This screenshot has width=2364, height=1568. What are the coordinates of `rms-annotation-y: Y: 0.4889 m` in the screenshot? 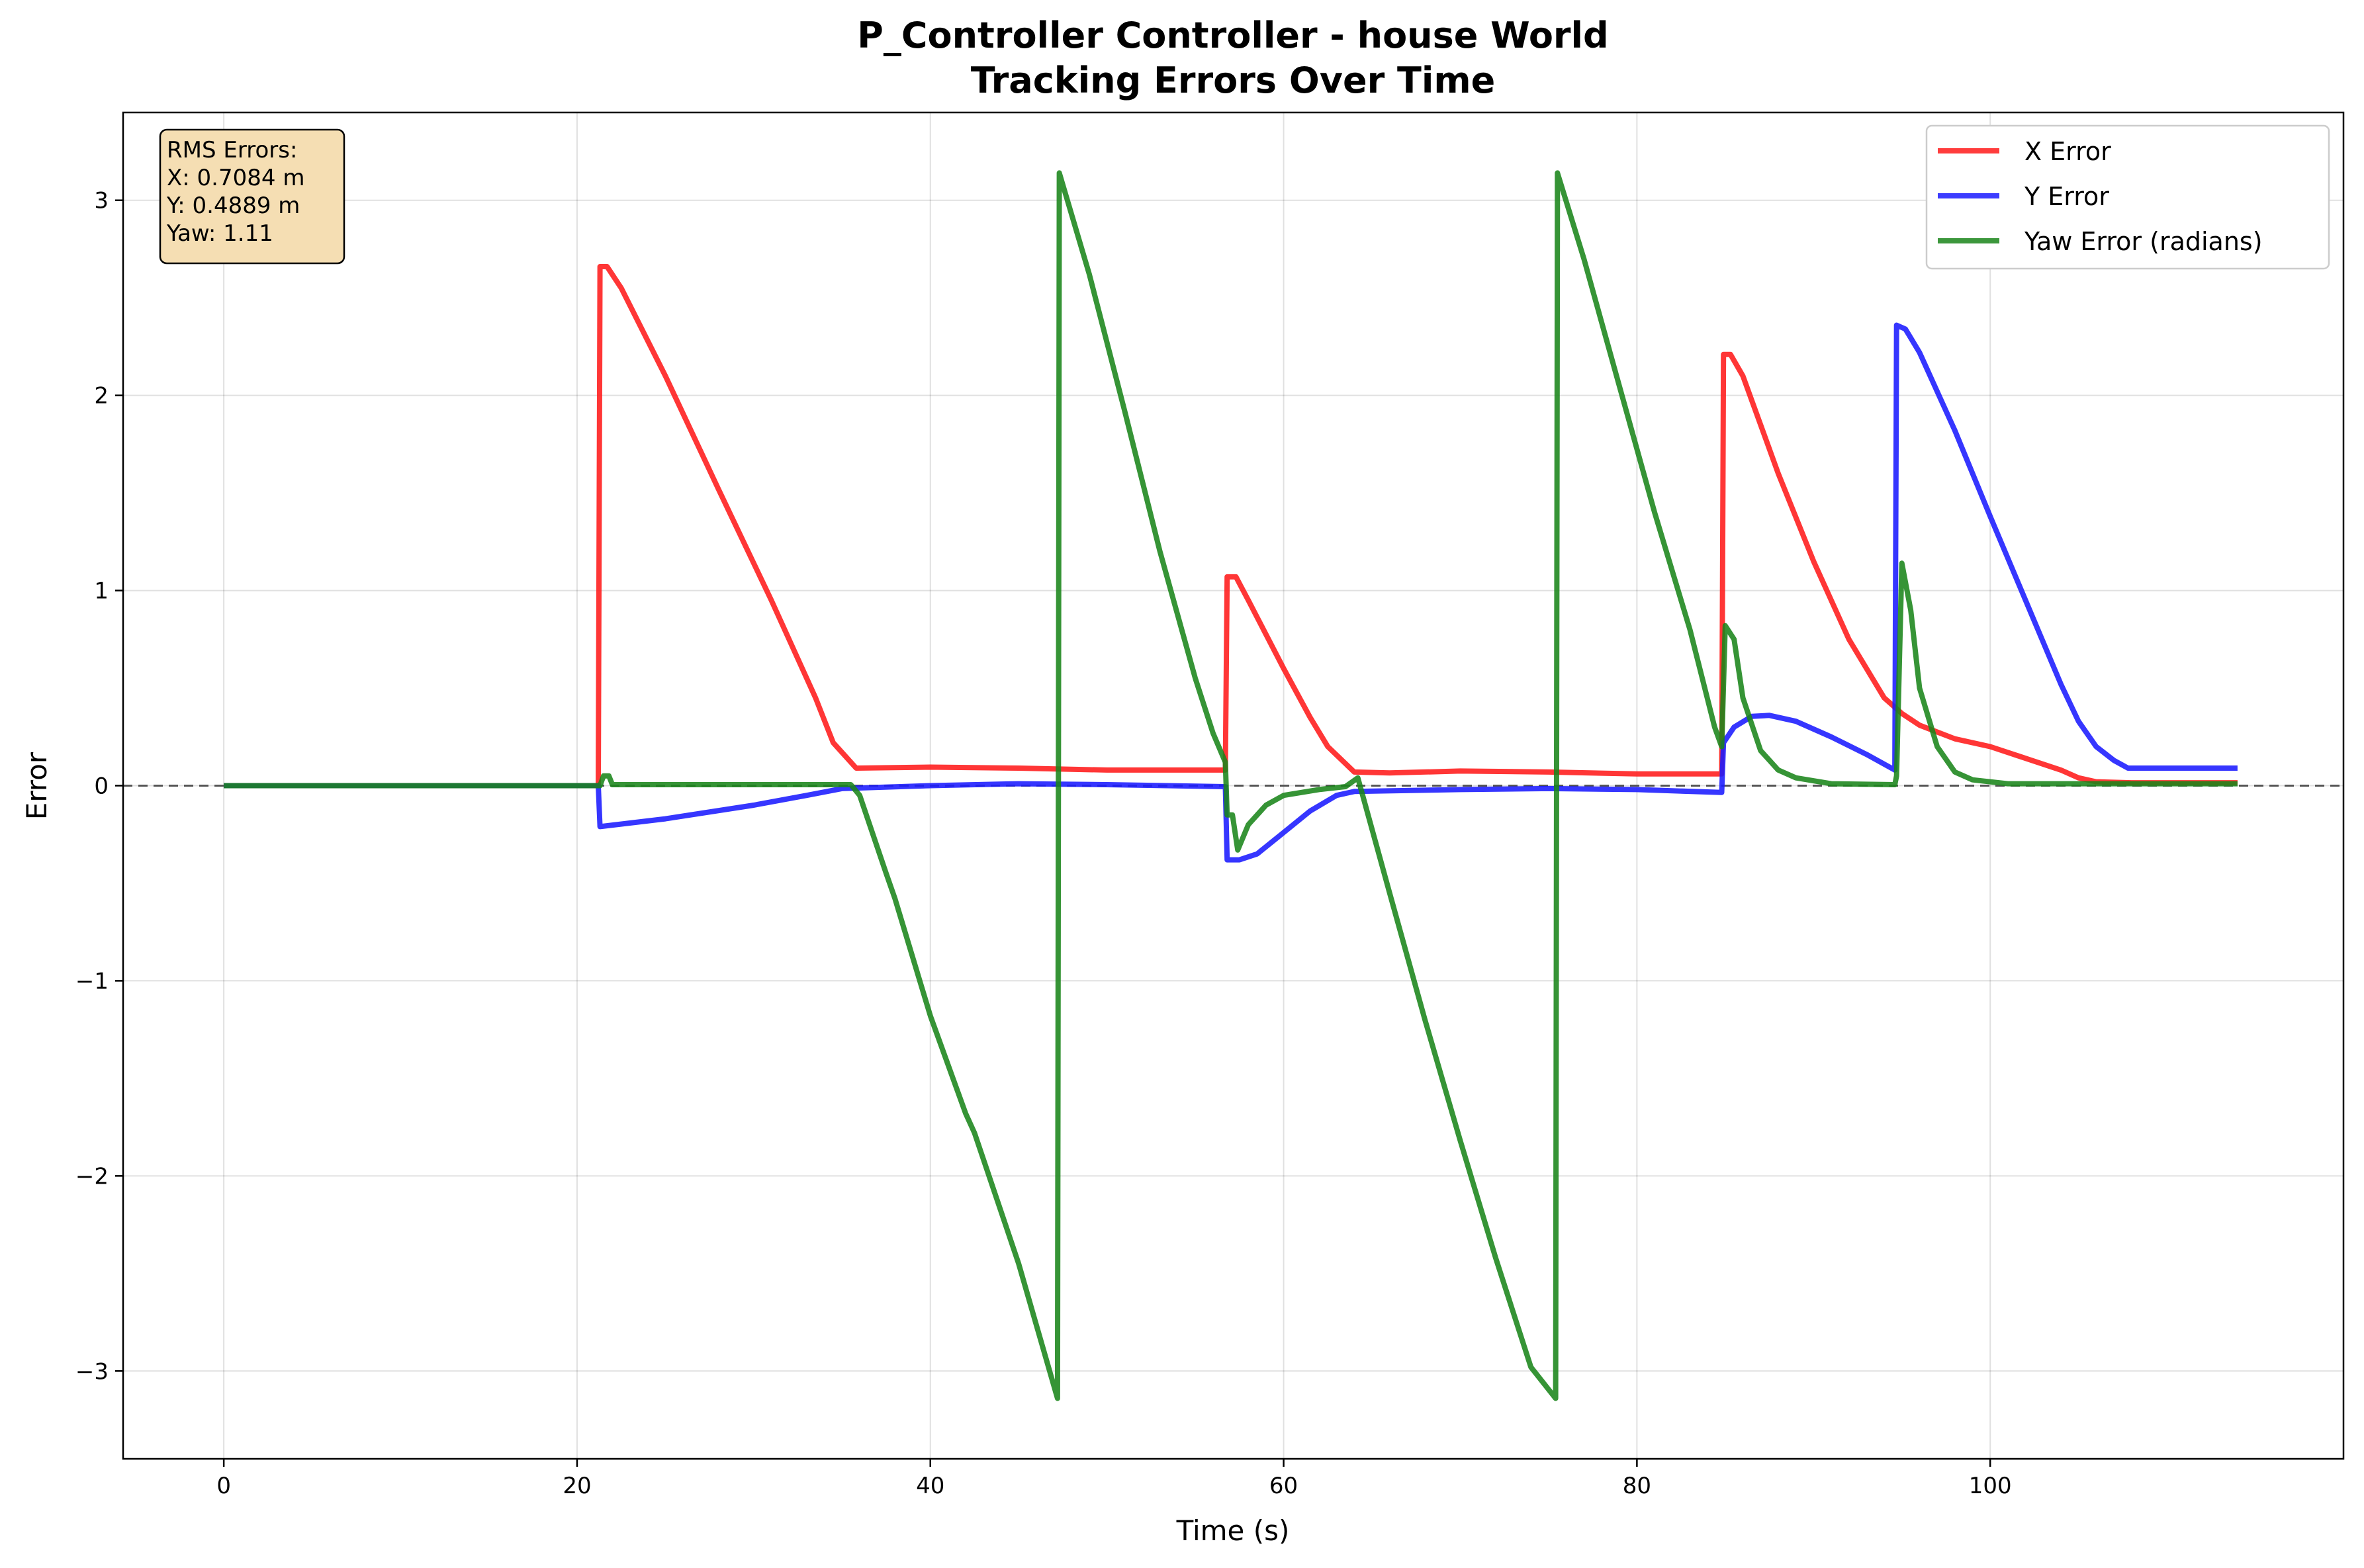 It's located at (233, 206).